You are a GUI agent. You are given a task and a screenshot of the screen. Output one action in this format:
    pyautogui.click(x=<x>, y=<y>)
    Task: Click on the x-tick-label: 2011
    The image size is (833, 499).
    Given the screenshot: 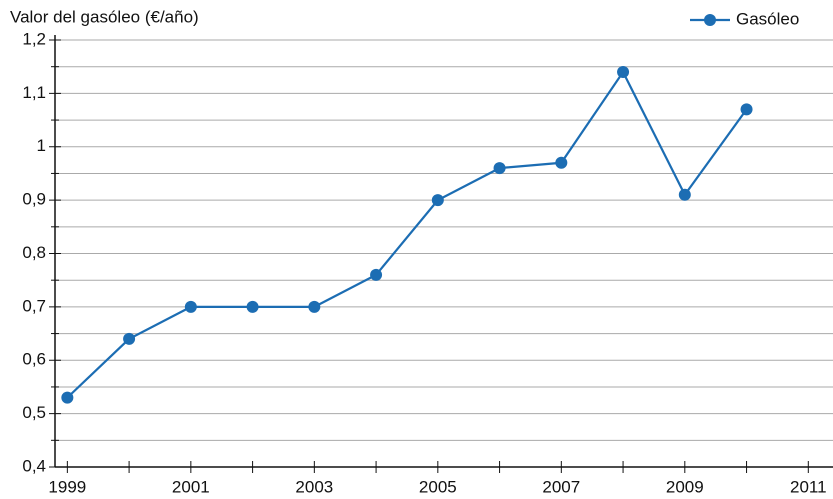 What is the action you would take?
    pyautogui.click(x=808, y=486)
    